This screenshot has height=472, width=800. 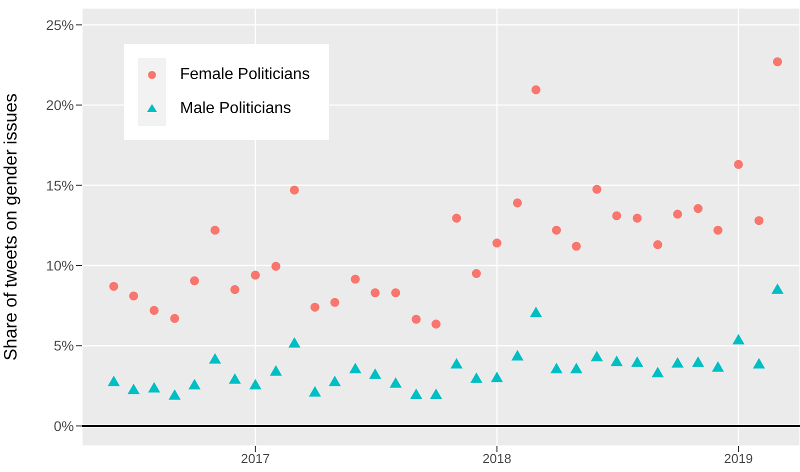 I want to click on x-tick-label: 2019, so click(x=738, y=458).